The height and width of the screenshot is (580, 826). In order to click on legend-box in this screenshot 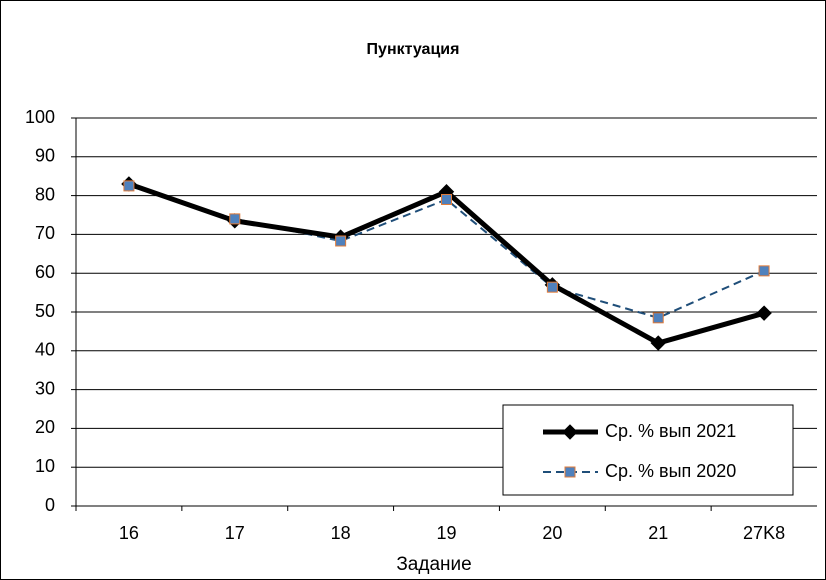, I will do `click(648, 450)`.